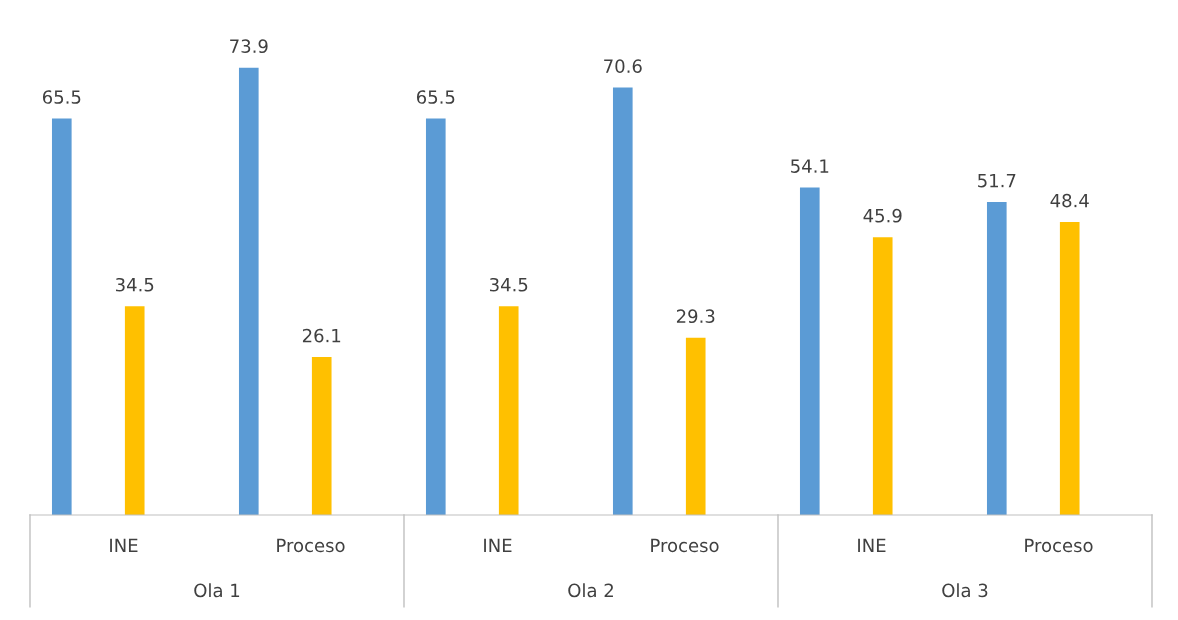 This screenshot has width=1178, height=620. I want to click on data-label: 26.1, so click(321, 335).